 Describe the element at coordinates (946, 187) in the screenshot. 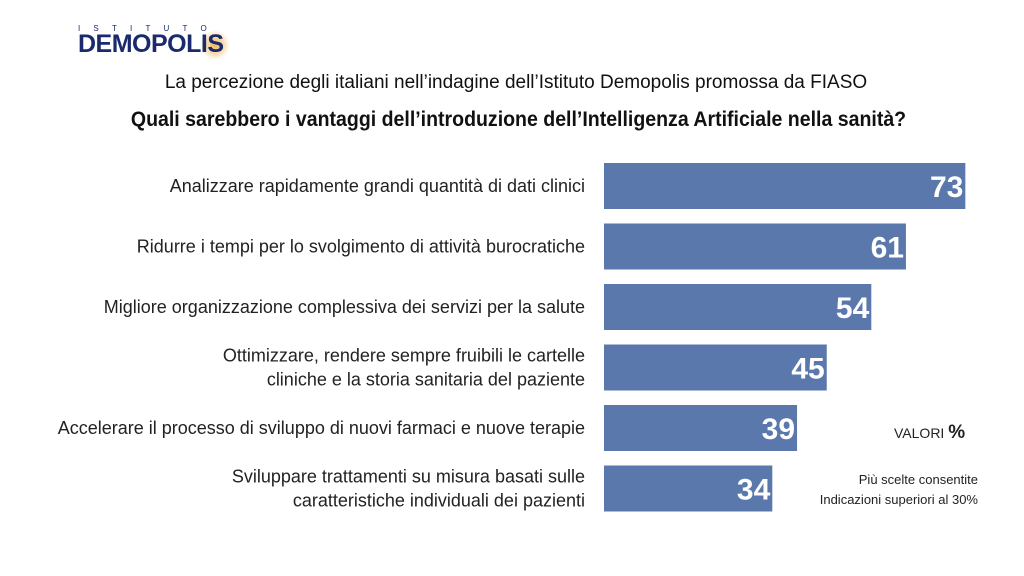

I see `bar-value-label-1: 73` at that location.